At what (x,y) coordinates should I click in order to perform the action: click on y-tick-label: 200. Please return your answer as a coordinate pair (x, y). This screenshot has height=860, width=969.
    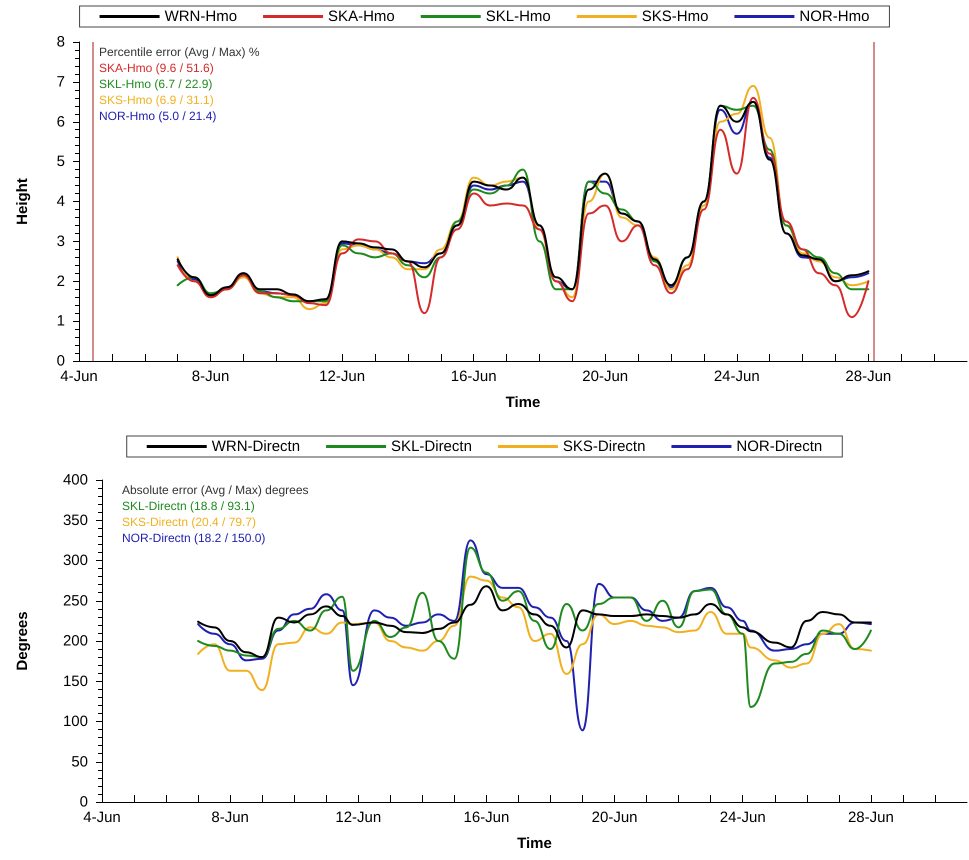
    Looking at the image, I should click on (75, 641).